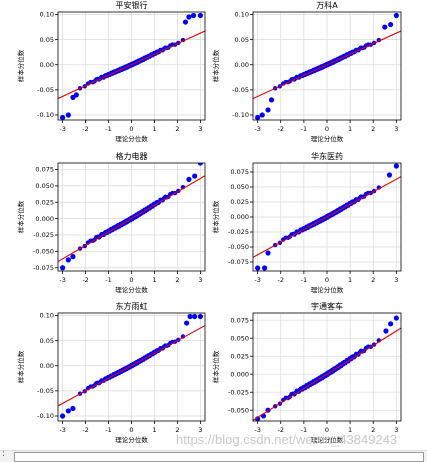 The height and width of the screenshot is (462, 427). I want to click on subplot-title: 格力电器, so click(132, 156).